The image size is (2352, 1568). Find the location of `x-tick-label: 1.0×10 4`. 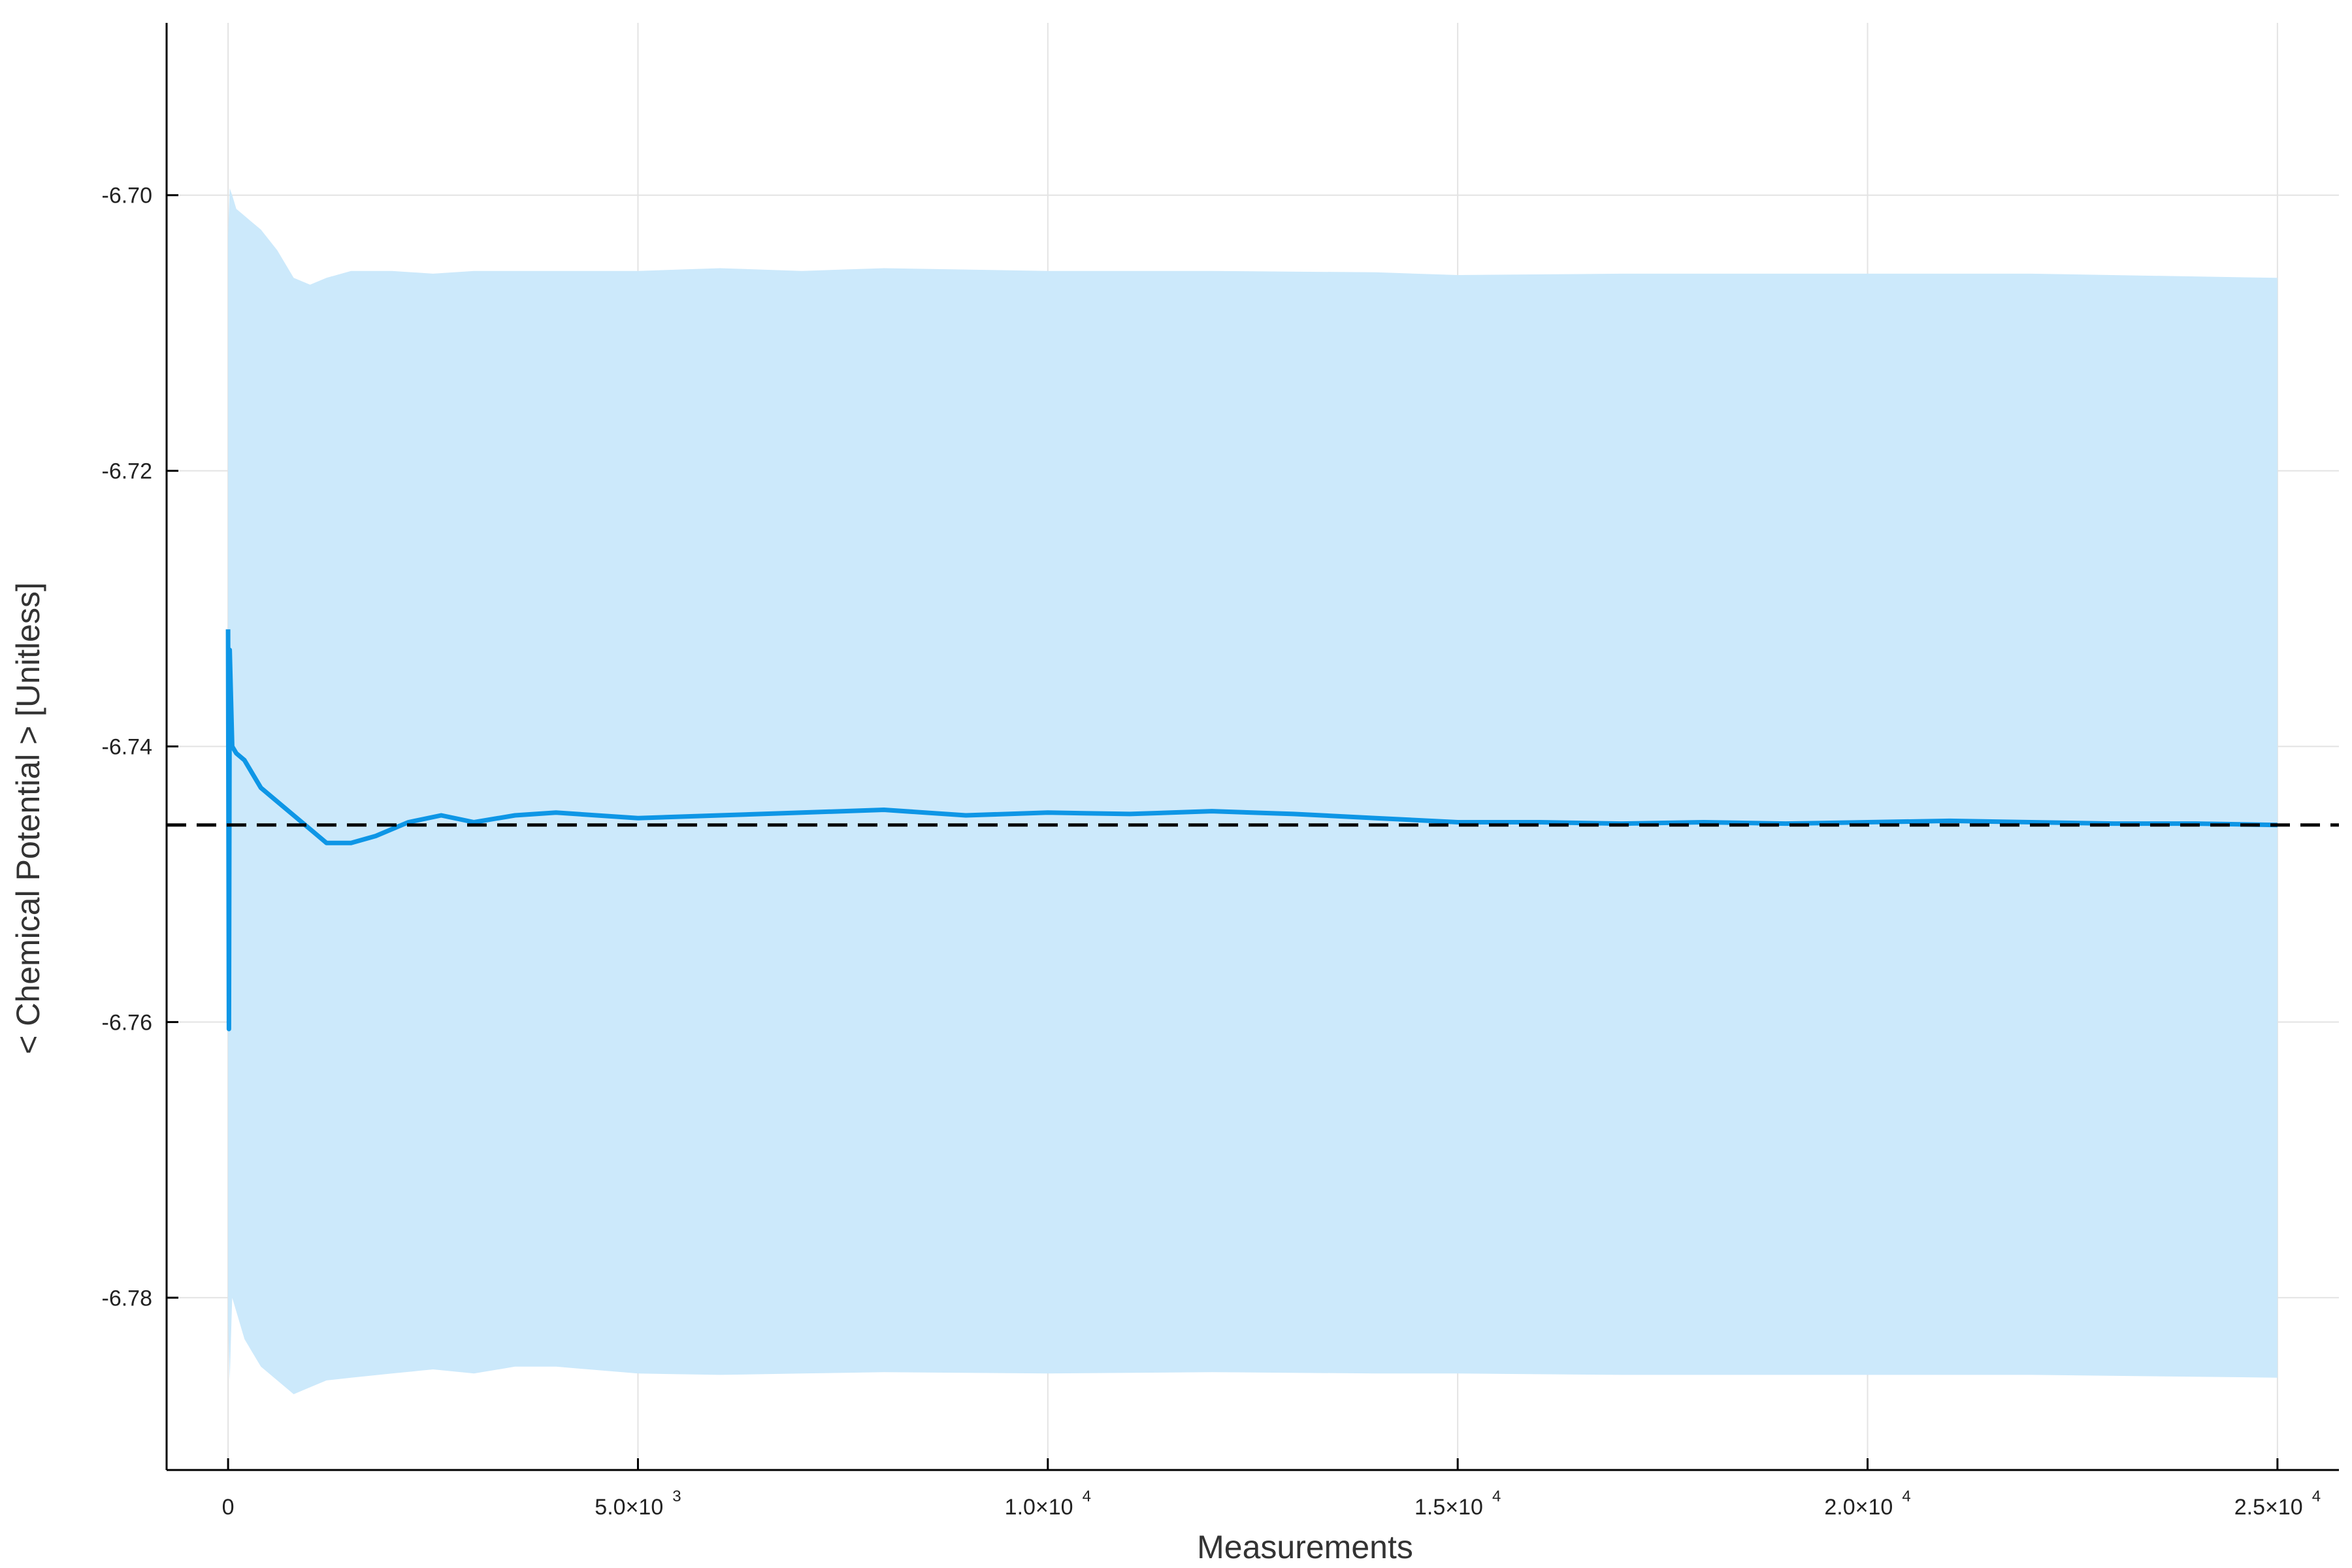

x-tick-label: 1.0×10 4 is located at coordinates (1048, 1504).